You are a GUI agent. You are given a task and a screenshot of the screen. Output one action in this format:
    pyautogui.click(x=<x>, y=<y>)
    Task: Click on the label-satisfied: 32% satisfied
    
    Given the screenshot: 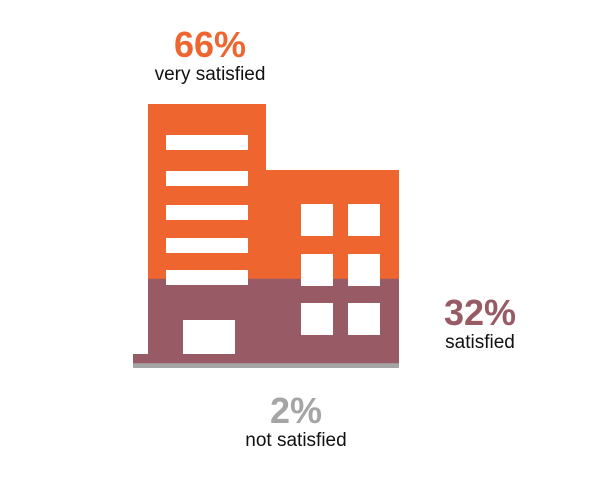 What is the action you would take?
    pyautogui.click(x=480, y=324)
    